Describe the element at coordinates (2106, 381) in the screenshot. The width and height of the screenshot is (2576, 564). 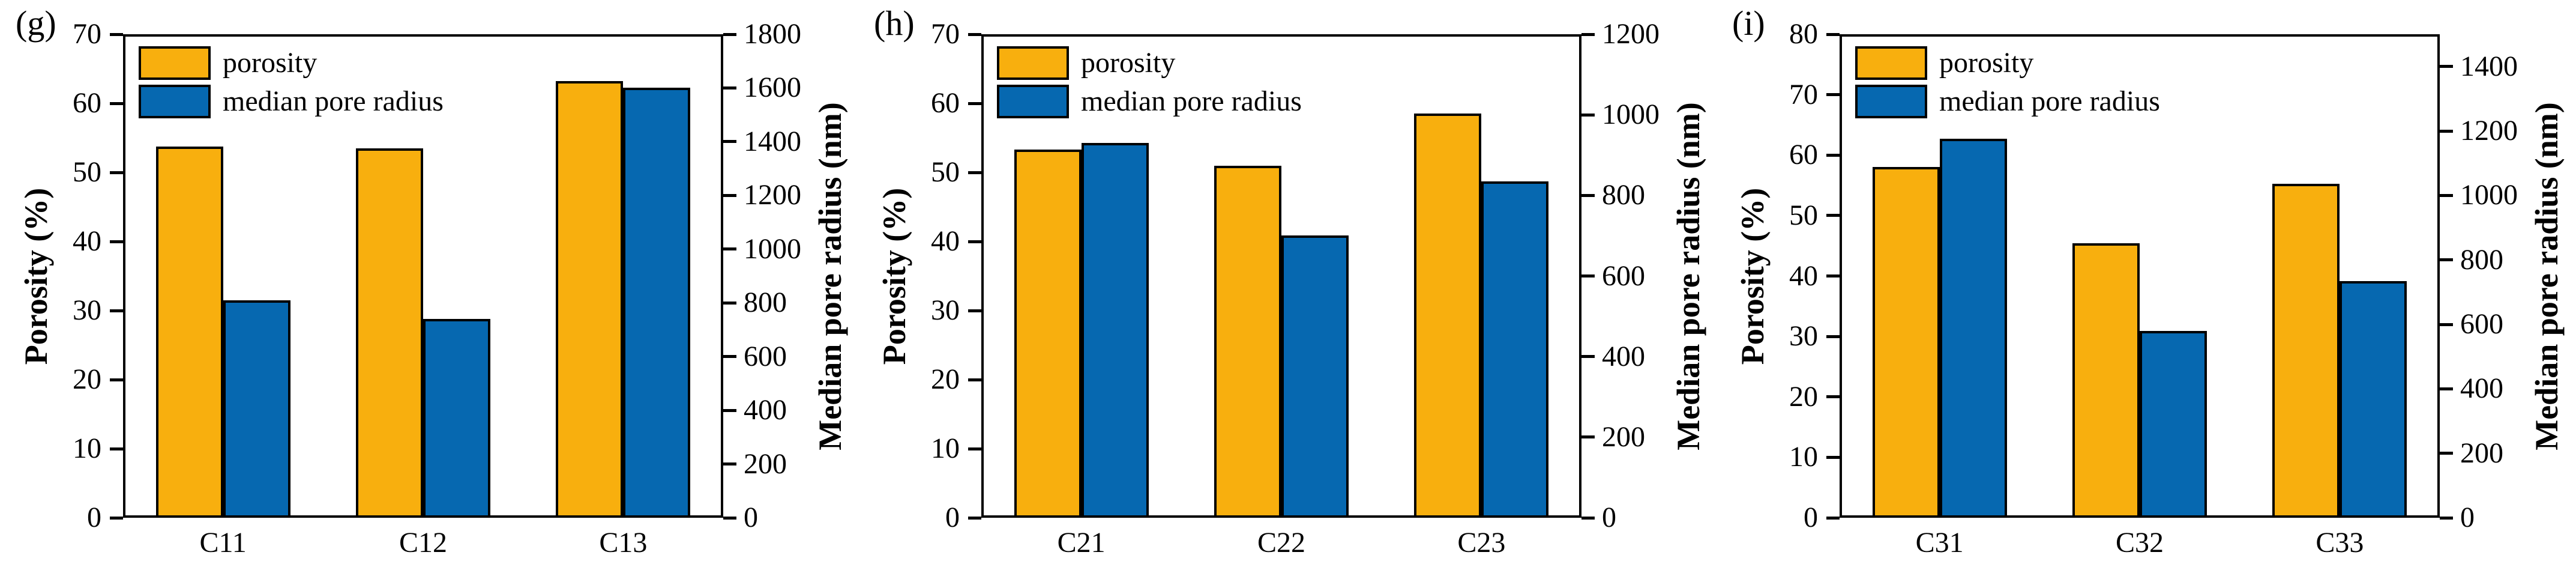
I see `bar-porosity-C32` at that location.